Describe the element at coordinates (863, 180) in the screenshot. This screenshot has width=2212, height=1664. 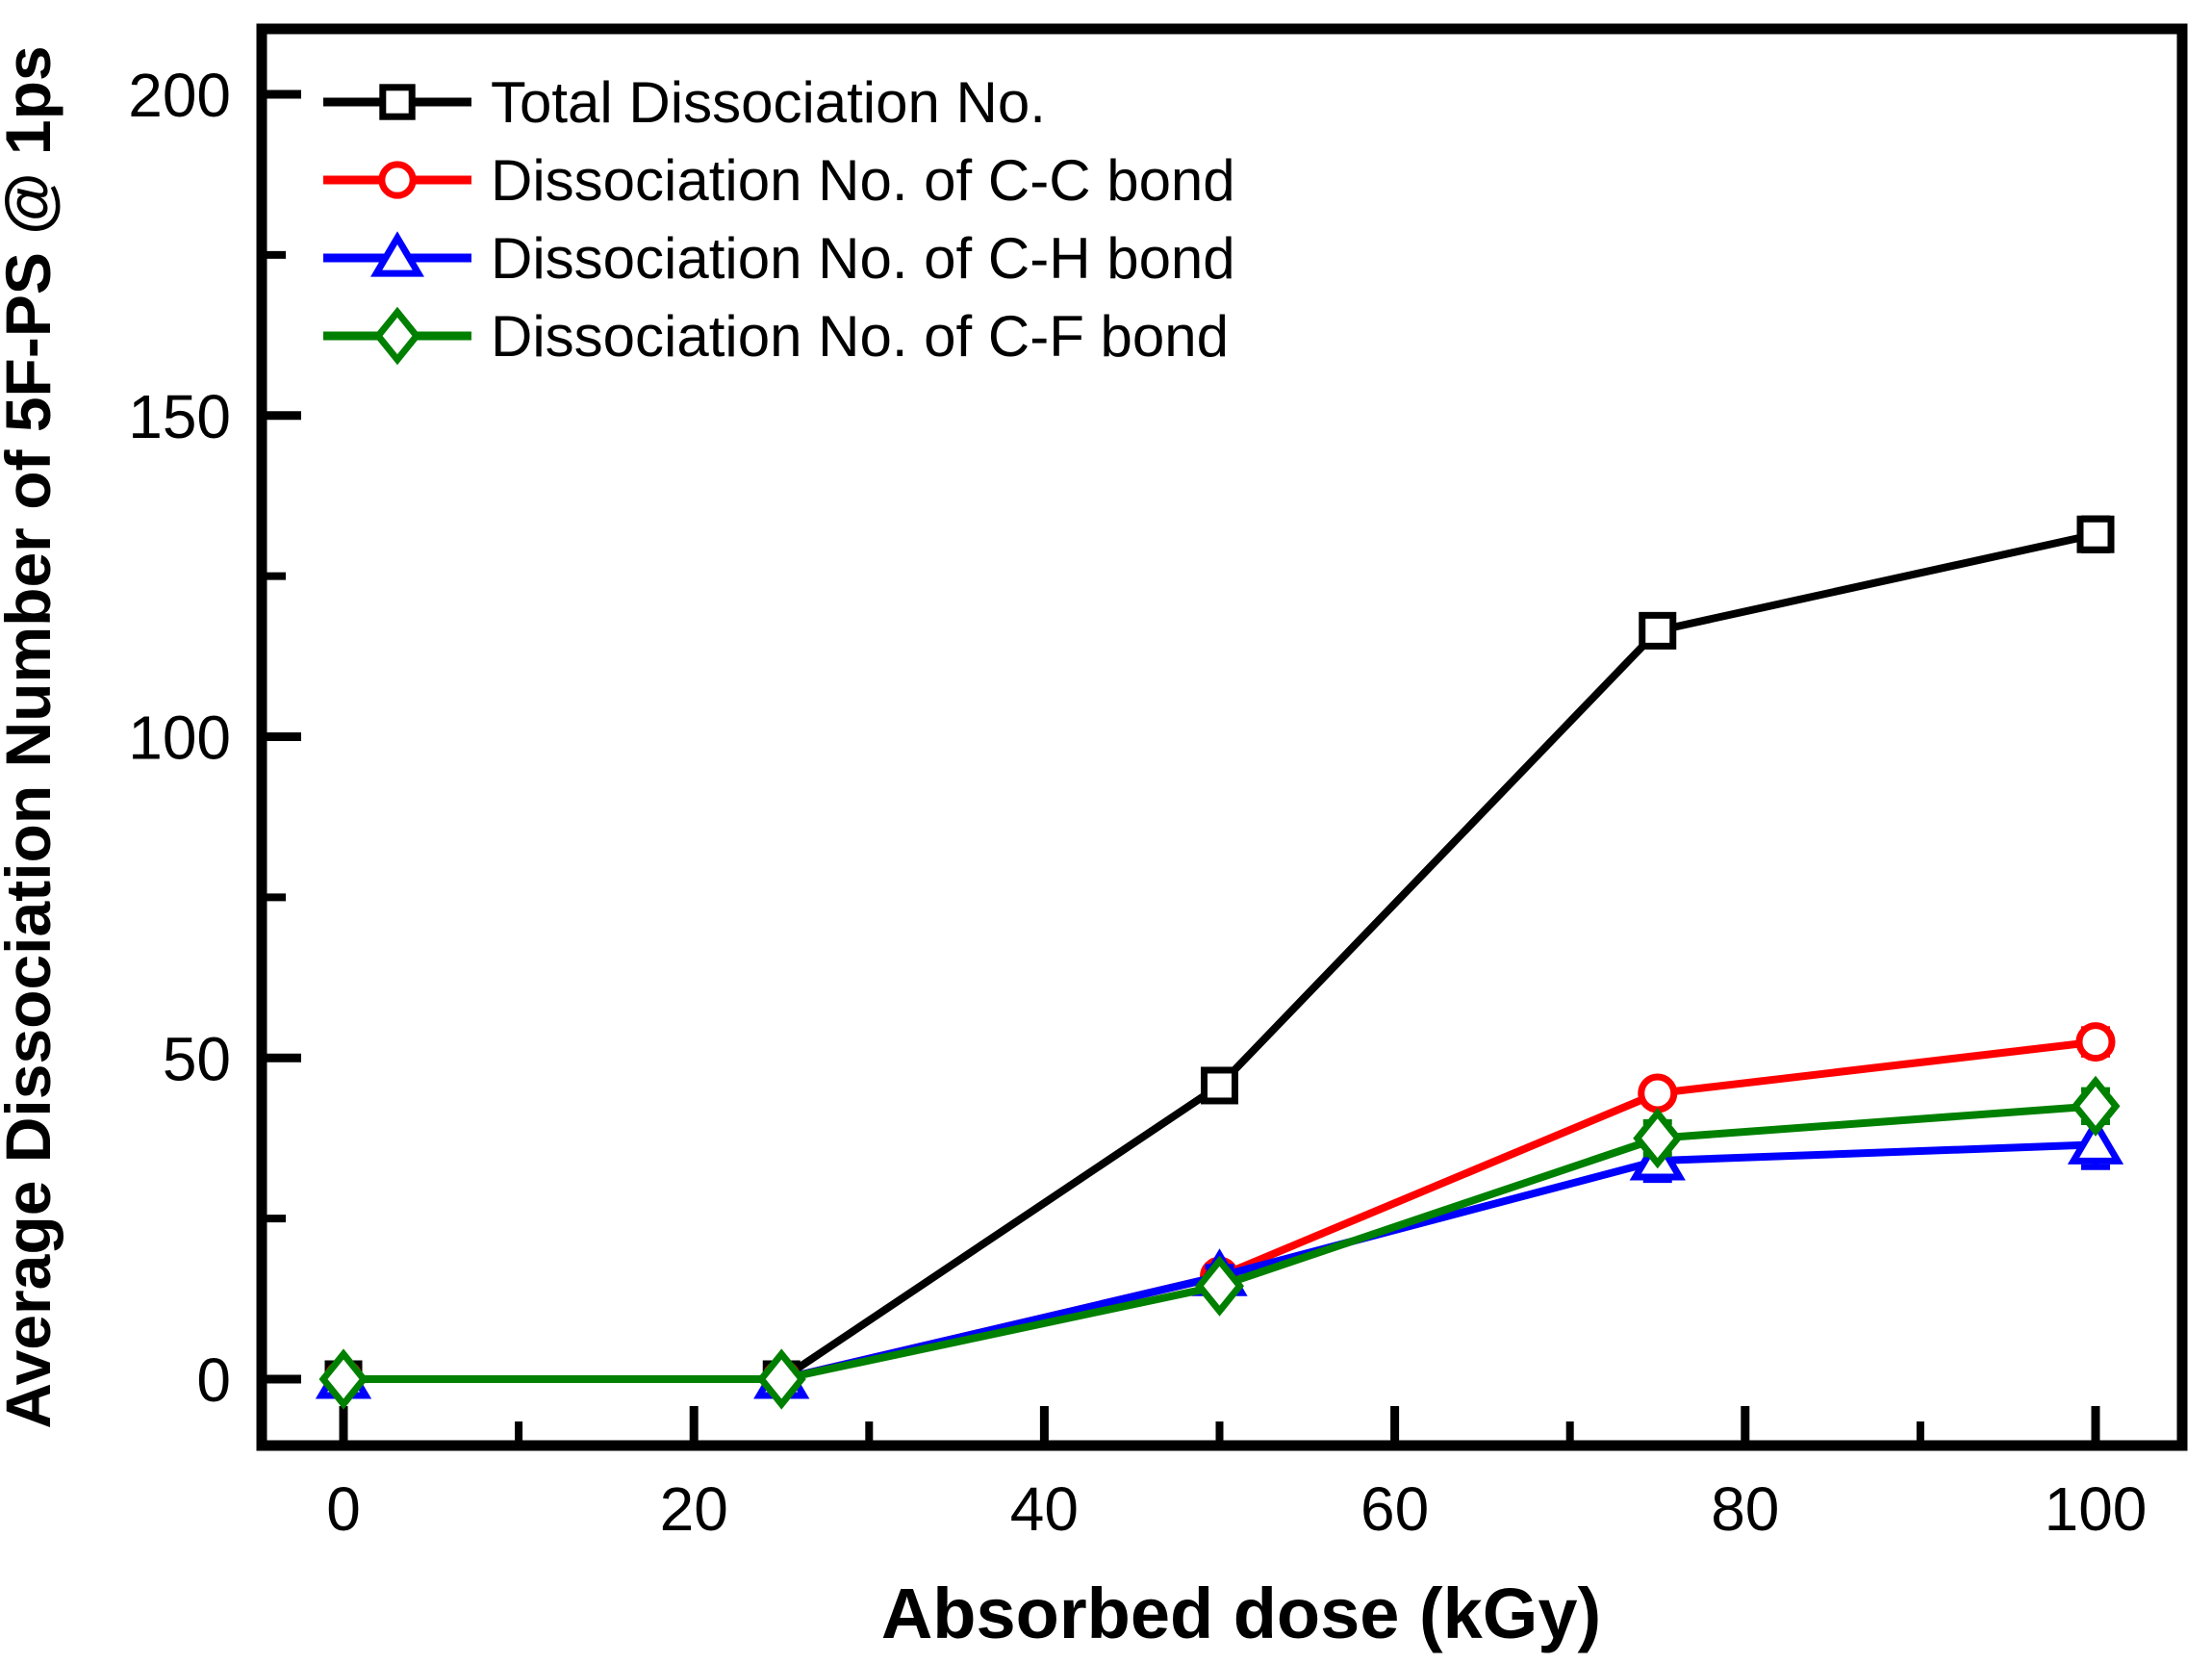
I see `legend-label: Dissociation No. of C-C bond` at that location.